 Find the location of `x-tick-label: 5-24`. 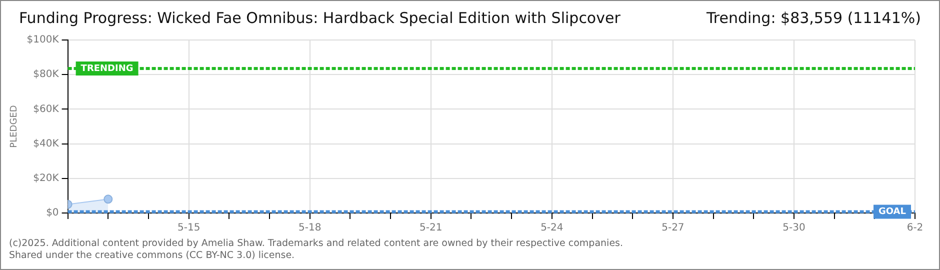

x-tick-label: 5-24 is located at coordinates (552, 228).